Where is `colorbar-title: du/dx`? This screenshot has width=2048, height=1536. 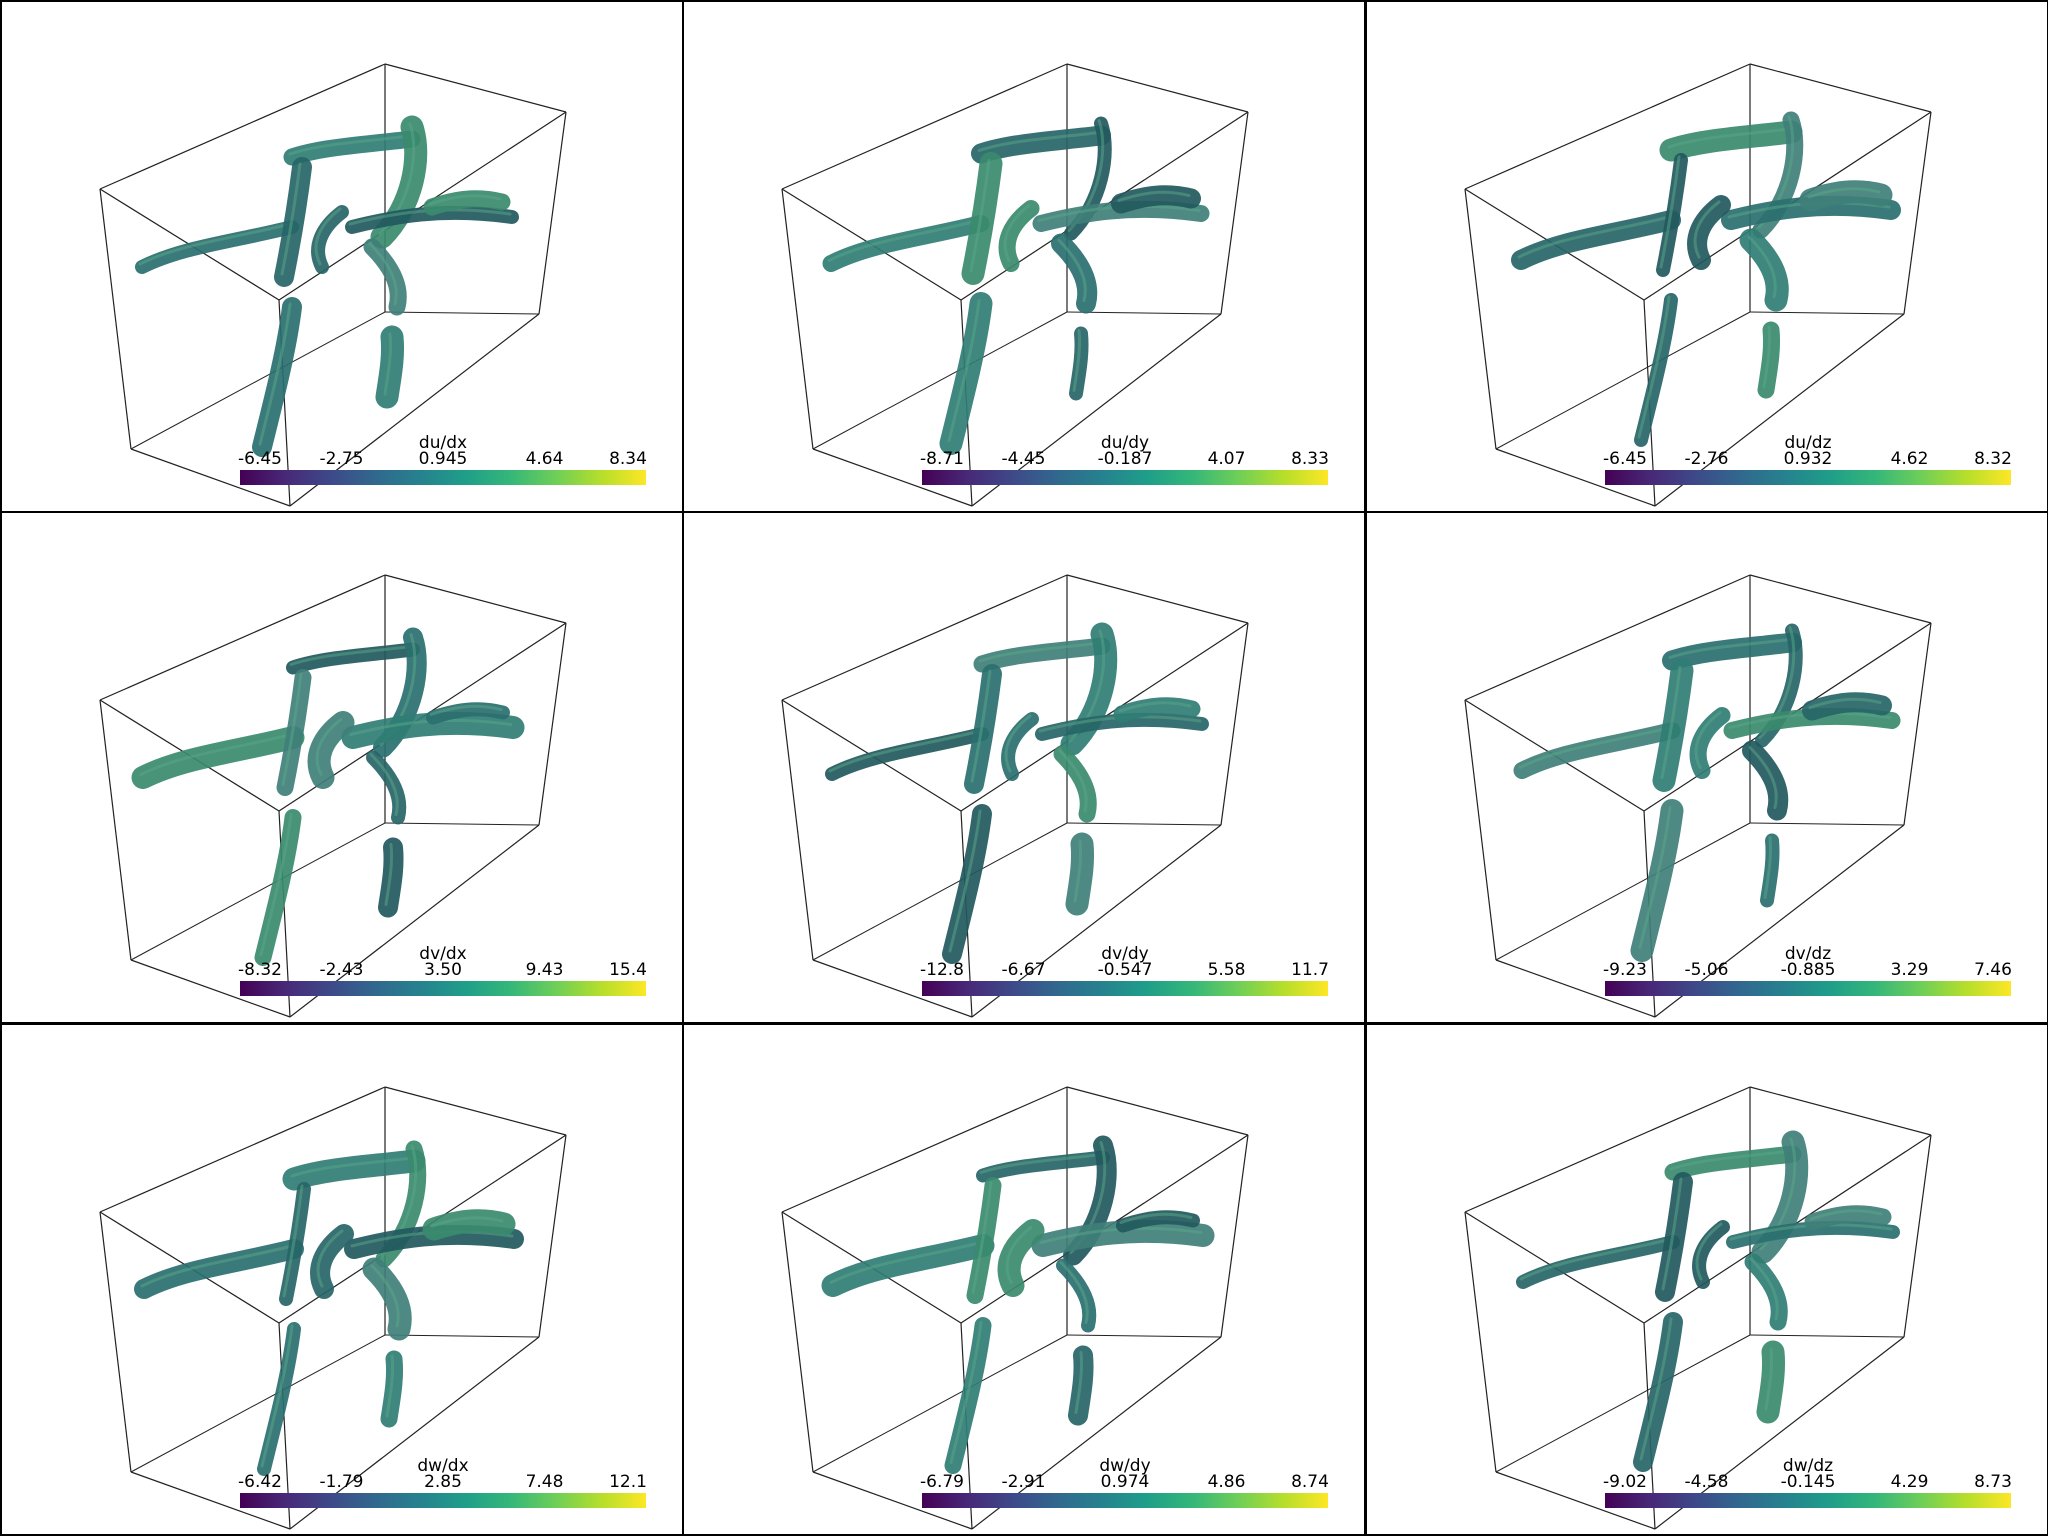 colorbar-title: du/dx is located at coordinates (443, 443).